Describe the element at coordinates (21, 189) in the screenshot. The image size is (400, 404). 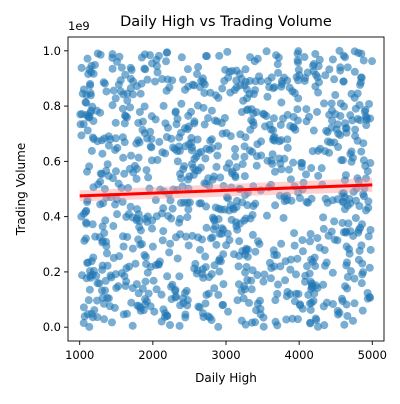
I see `y-axis-label: Trading Volume` at that location.